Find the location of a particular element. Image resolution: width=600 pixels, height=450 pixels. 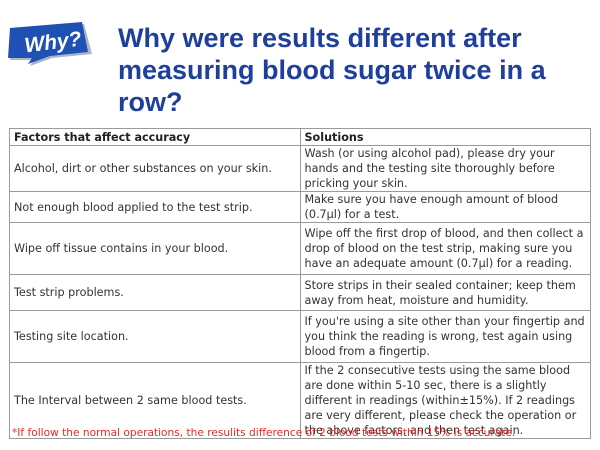

factor-cell: The Interval between 2 same blood tests. is located at coordinates (155, 400).